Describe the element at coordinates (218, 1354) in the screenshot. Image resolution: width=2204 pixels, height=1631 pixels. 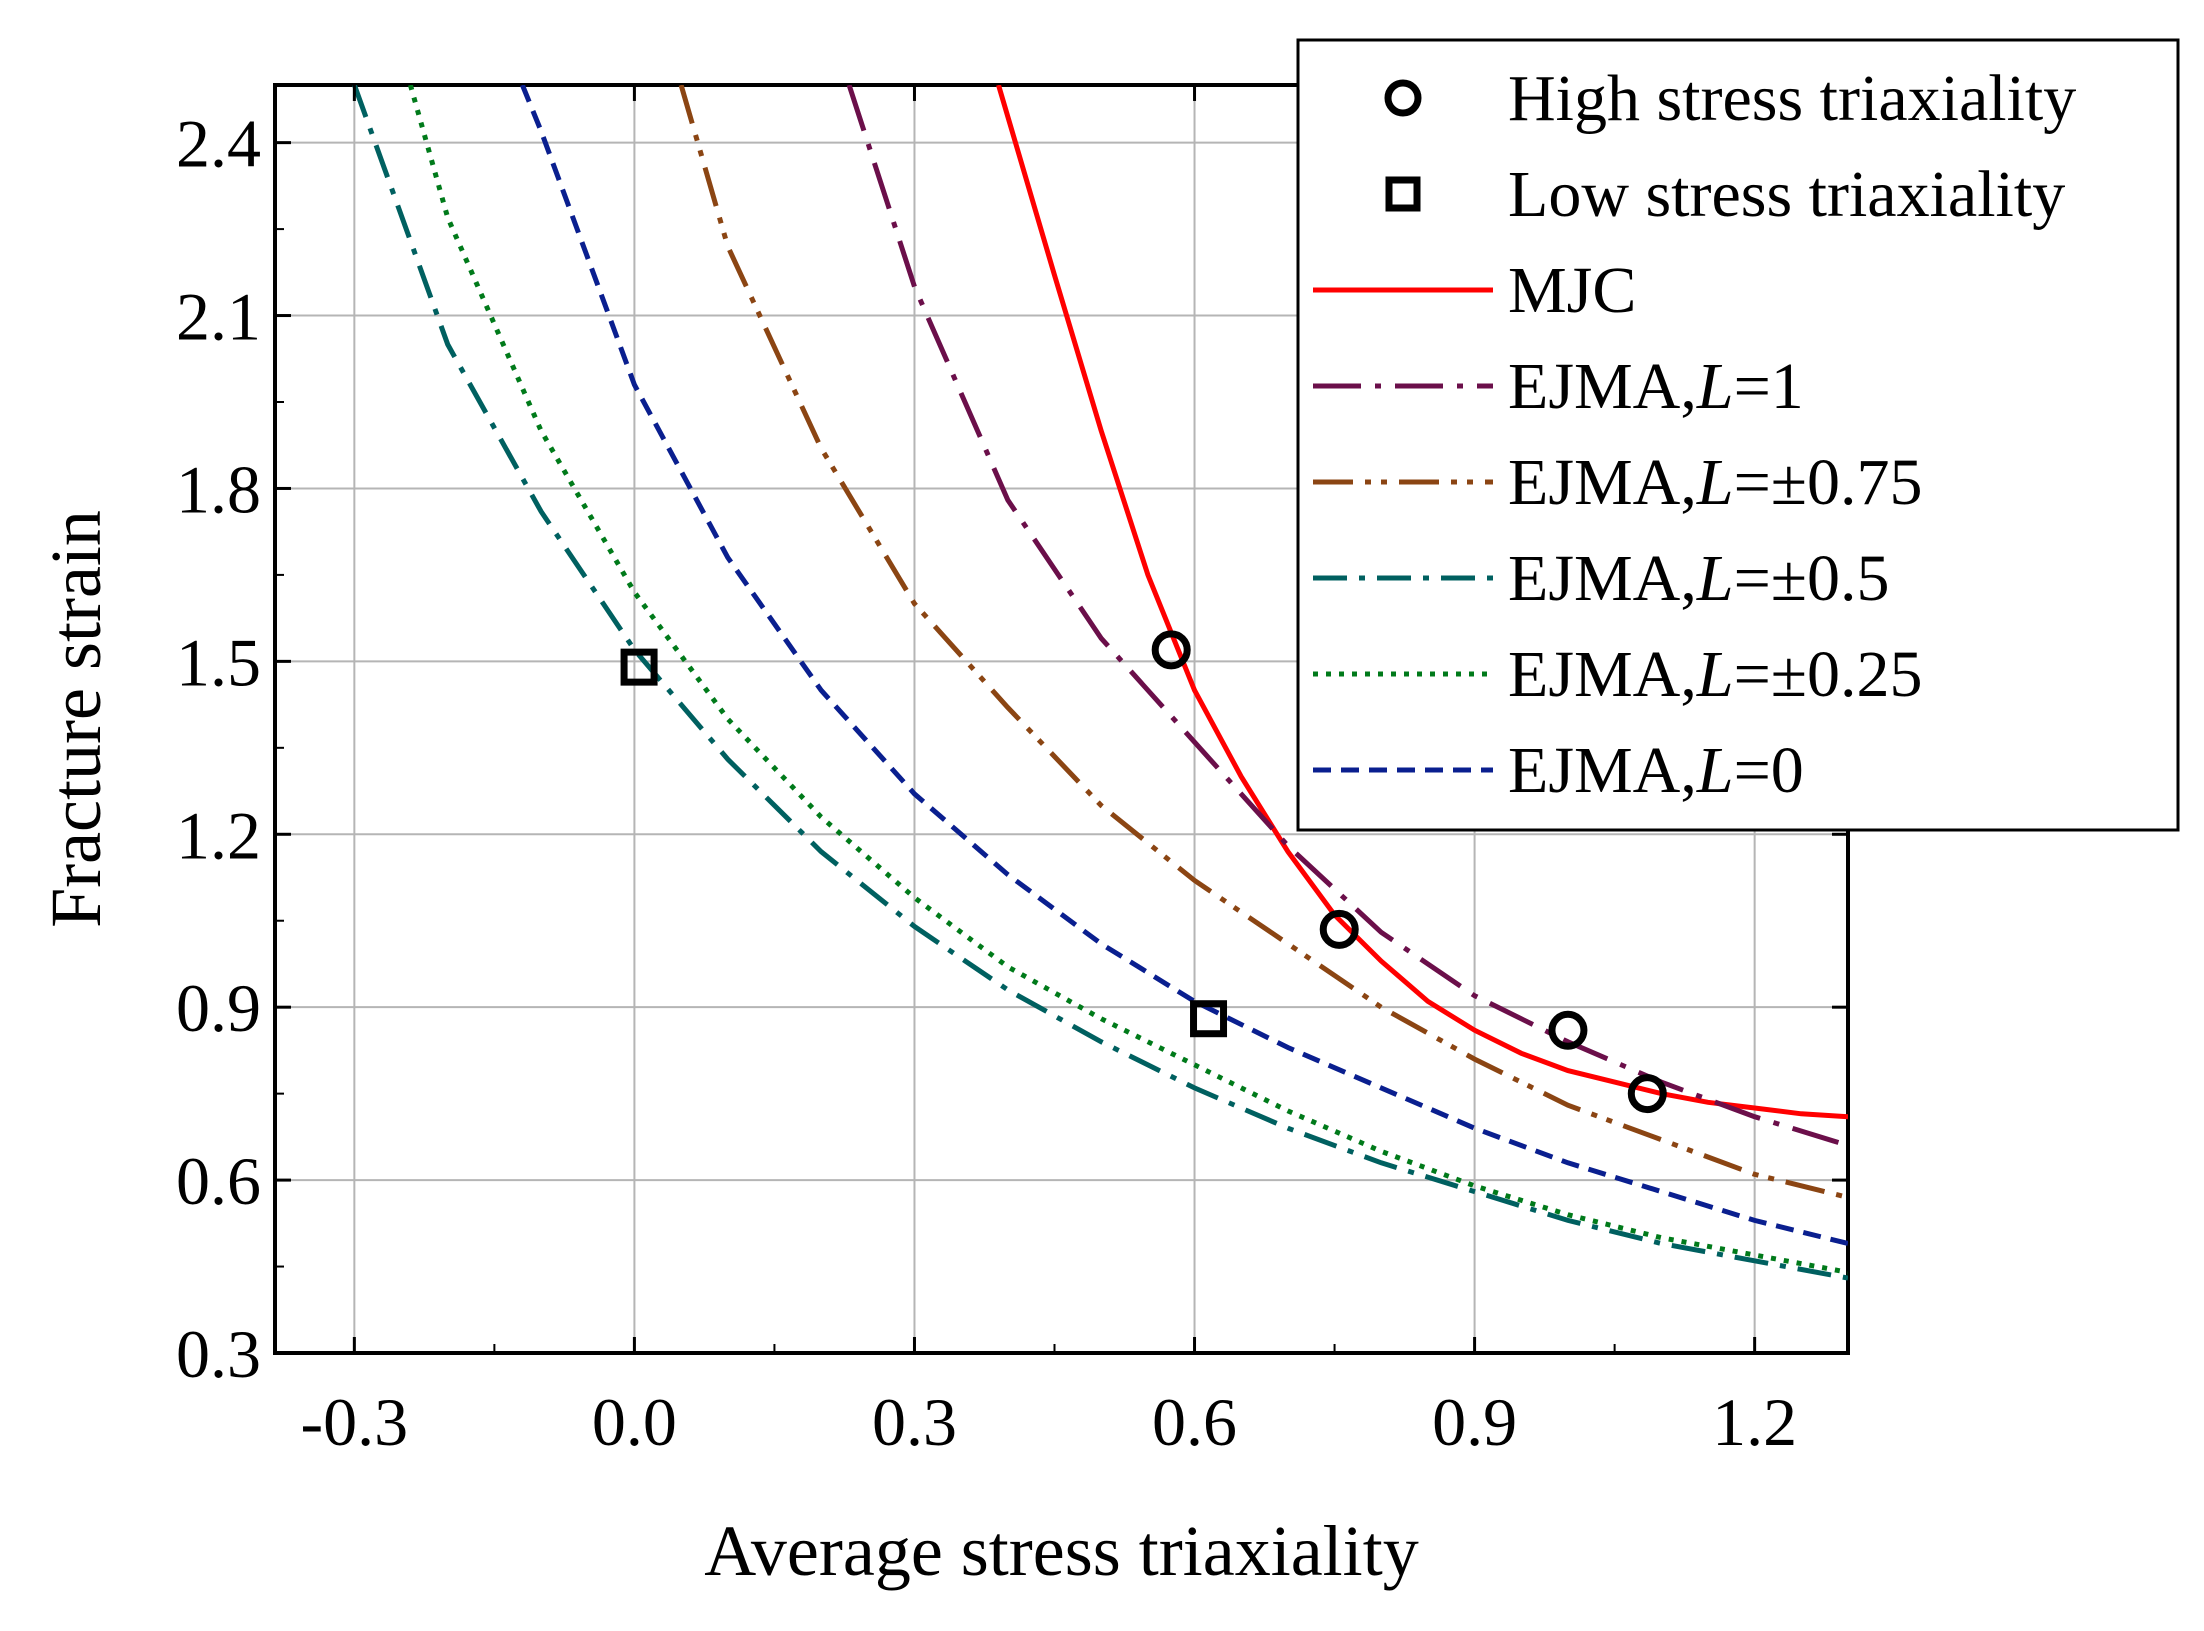
I see `y-tick-label: 0.3` at that location.